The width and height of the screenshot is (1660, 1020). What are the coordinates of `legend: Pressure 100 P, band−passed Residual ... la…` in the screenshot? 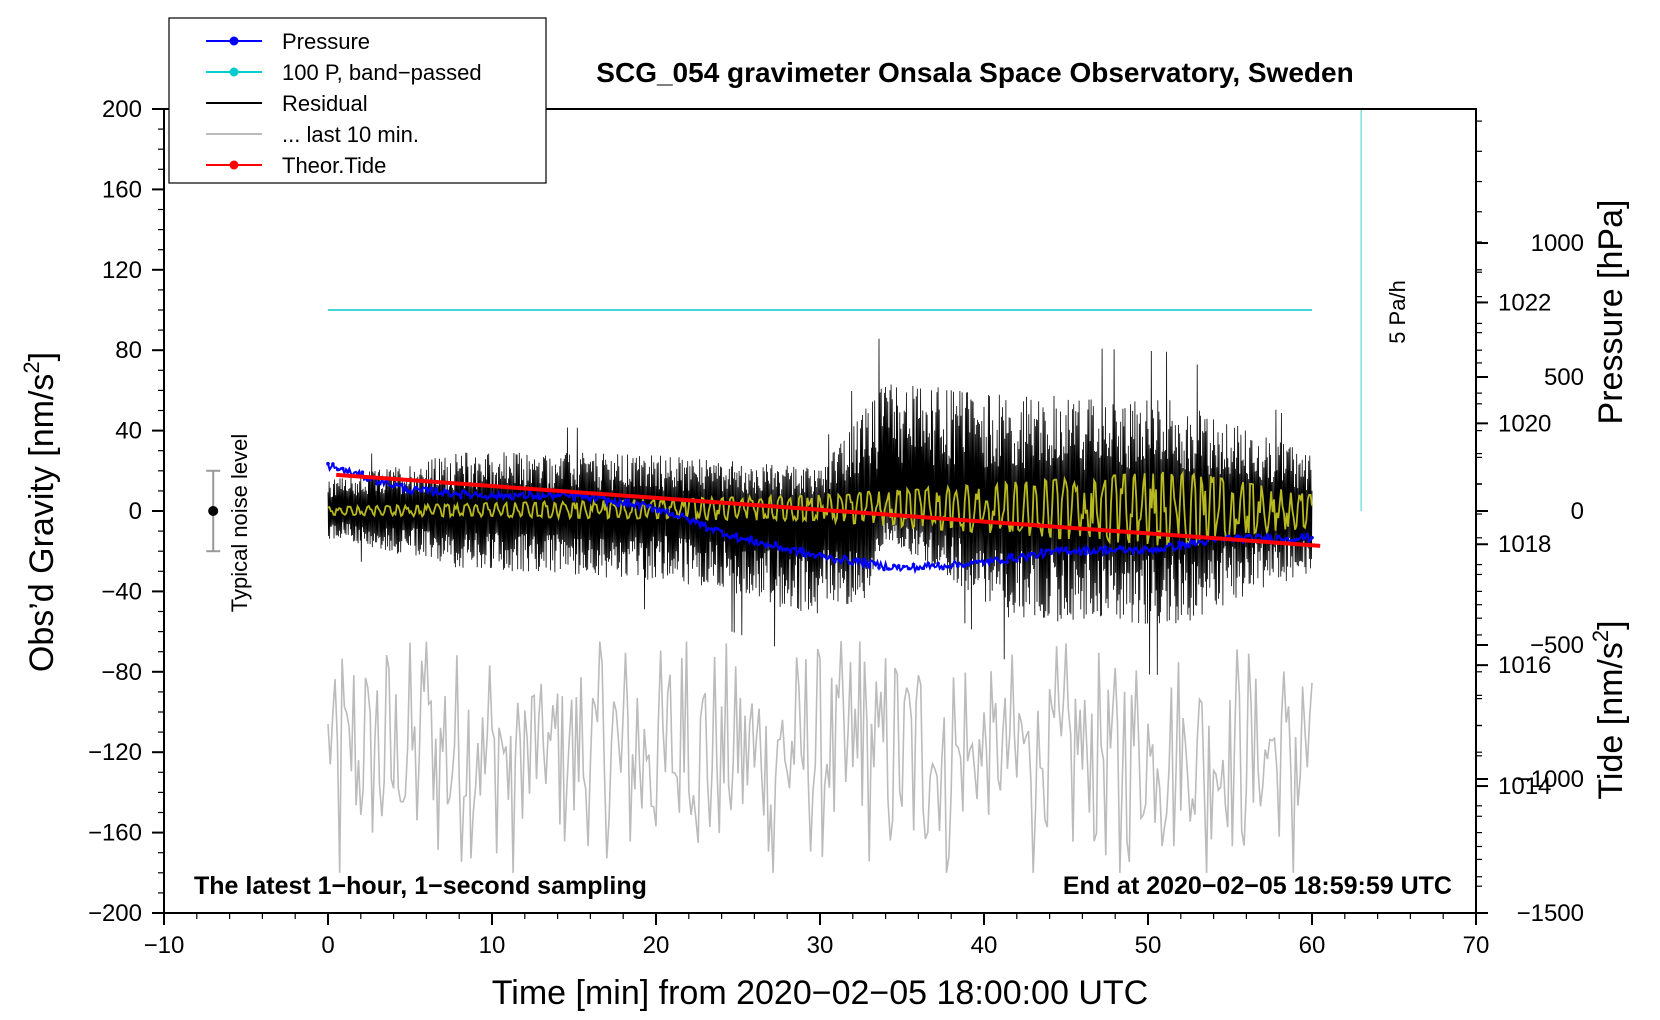 It's located at (357, 100).